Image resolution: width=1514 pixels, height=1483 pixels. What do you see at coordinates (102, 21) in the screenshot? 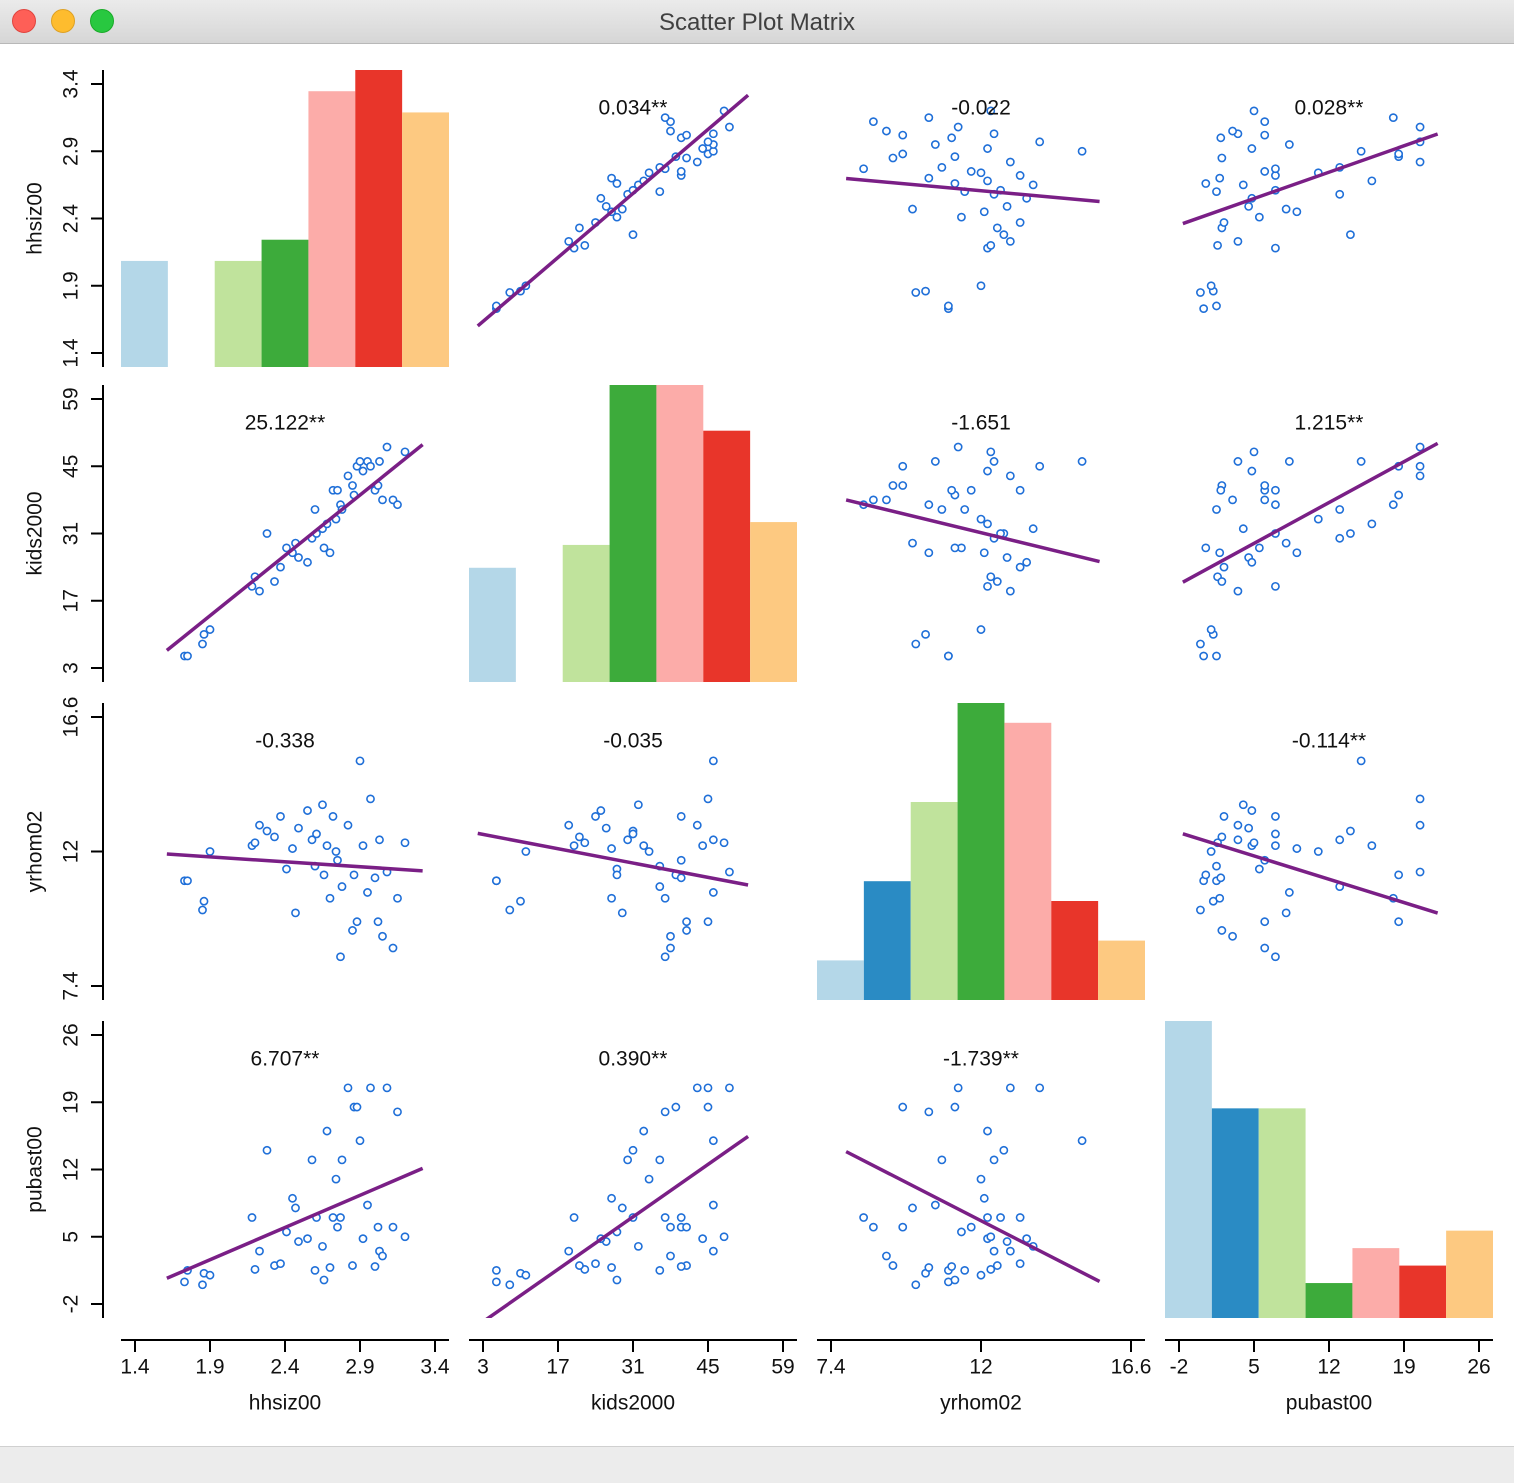
I see `zoom-button` at bounding box center [102, 21].